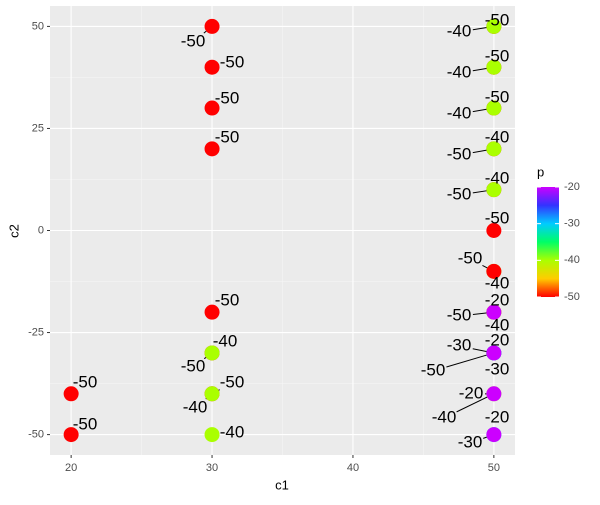 The height and width of the screenshot is (505, 600). What do you see at coordinates (38, 128) in the screenshot?
I see `y-tick-label: 25` at bounding box center [38, 128].